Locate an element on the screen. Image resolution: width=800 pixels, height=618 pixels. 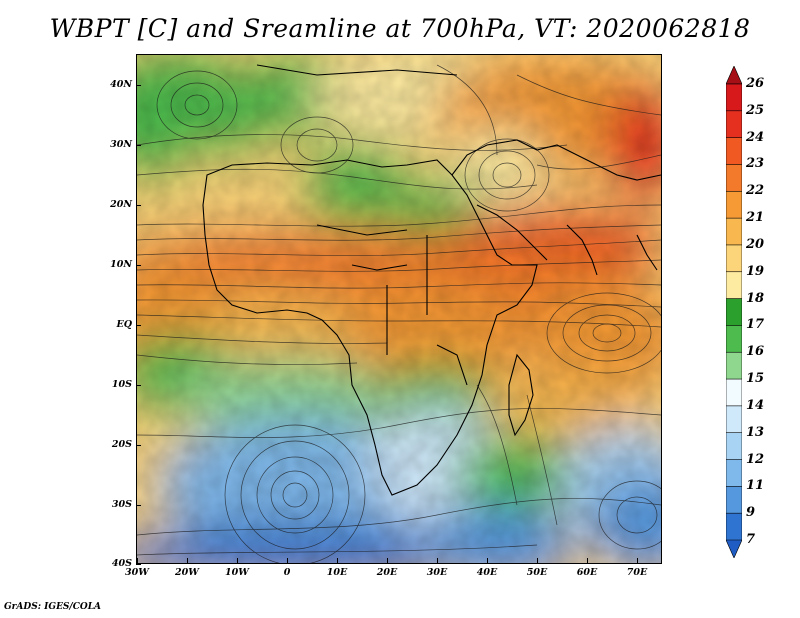
colorbar-label: 22 is located at coordinates (755, 191).